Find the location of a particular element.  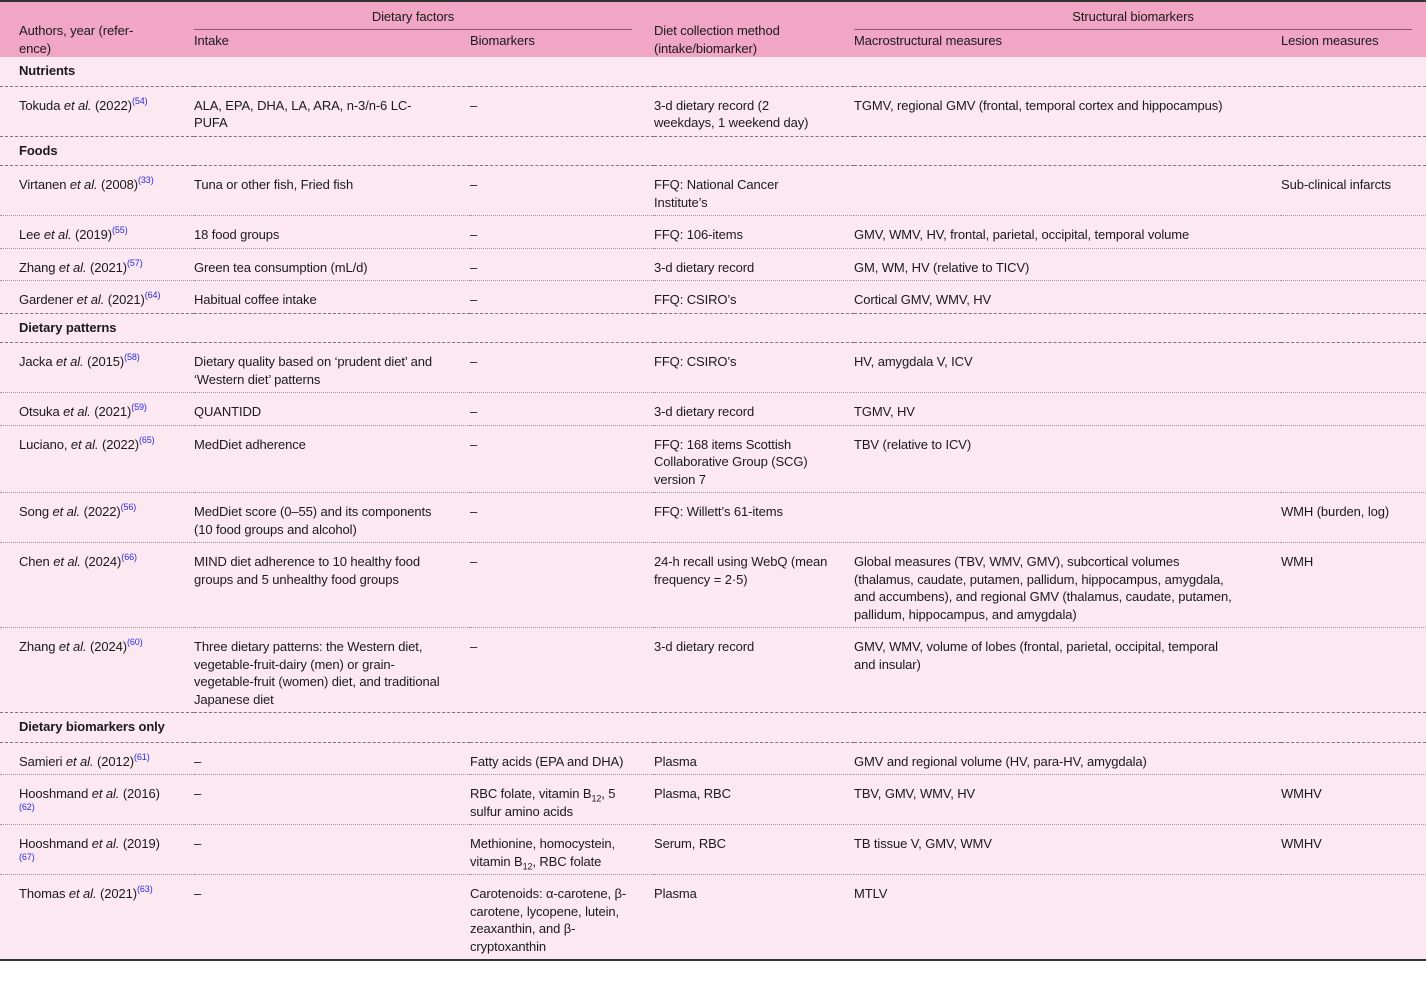

cell-method: FFQ: CSIRO’s is located at coordinates (754, 297).